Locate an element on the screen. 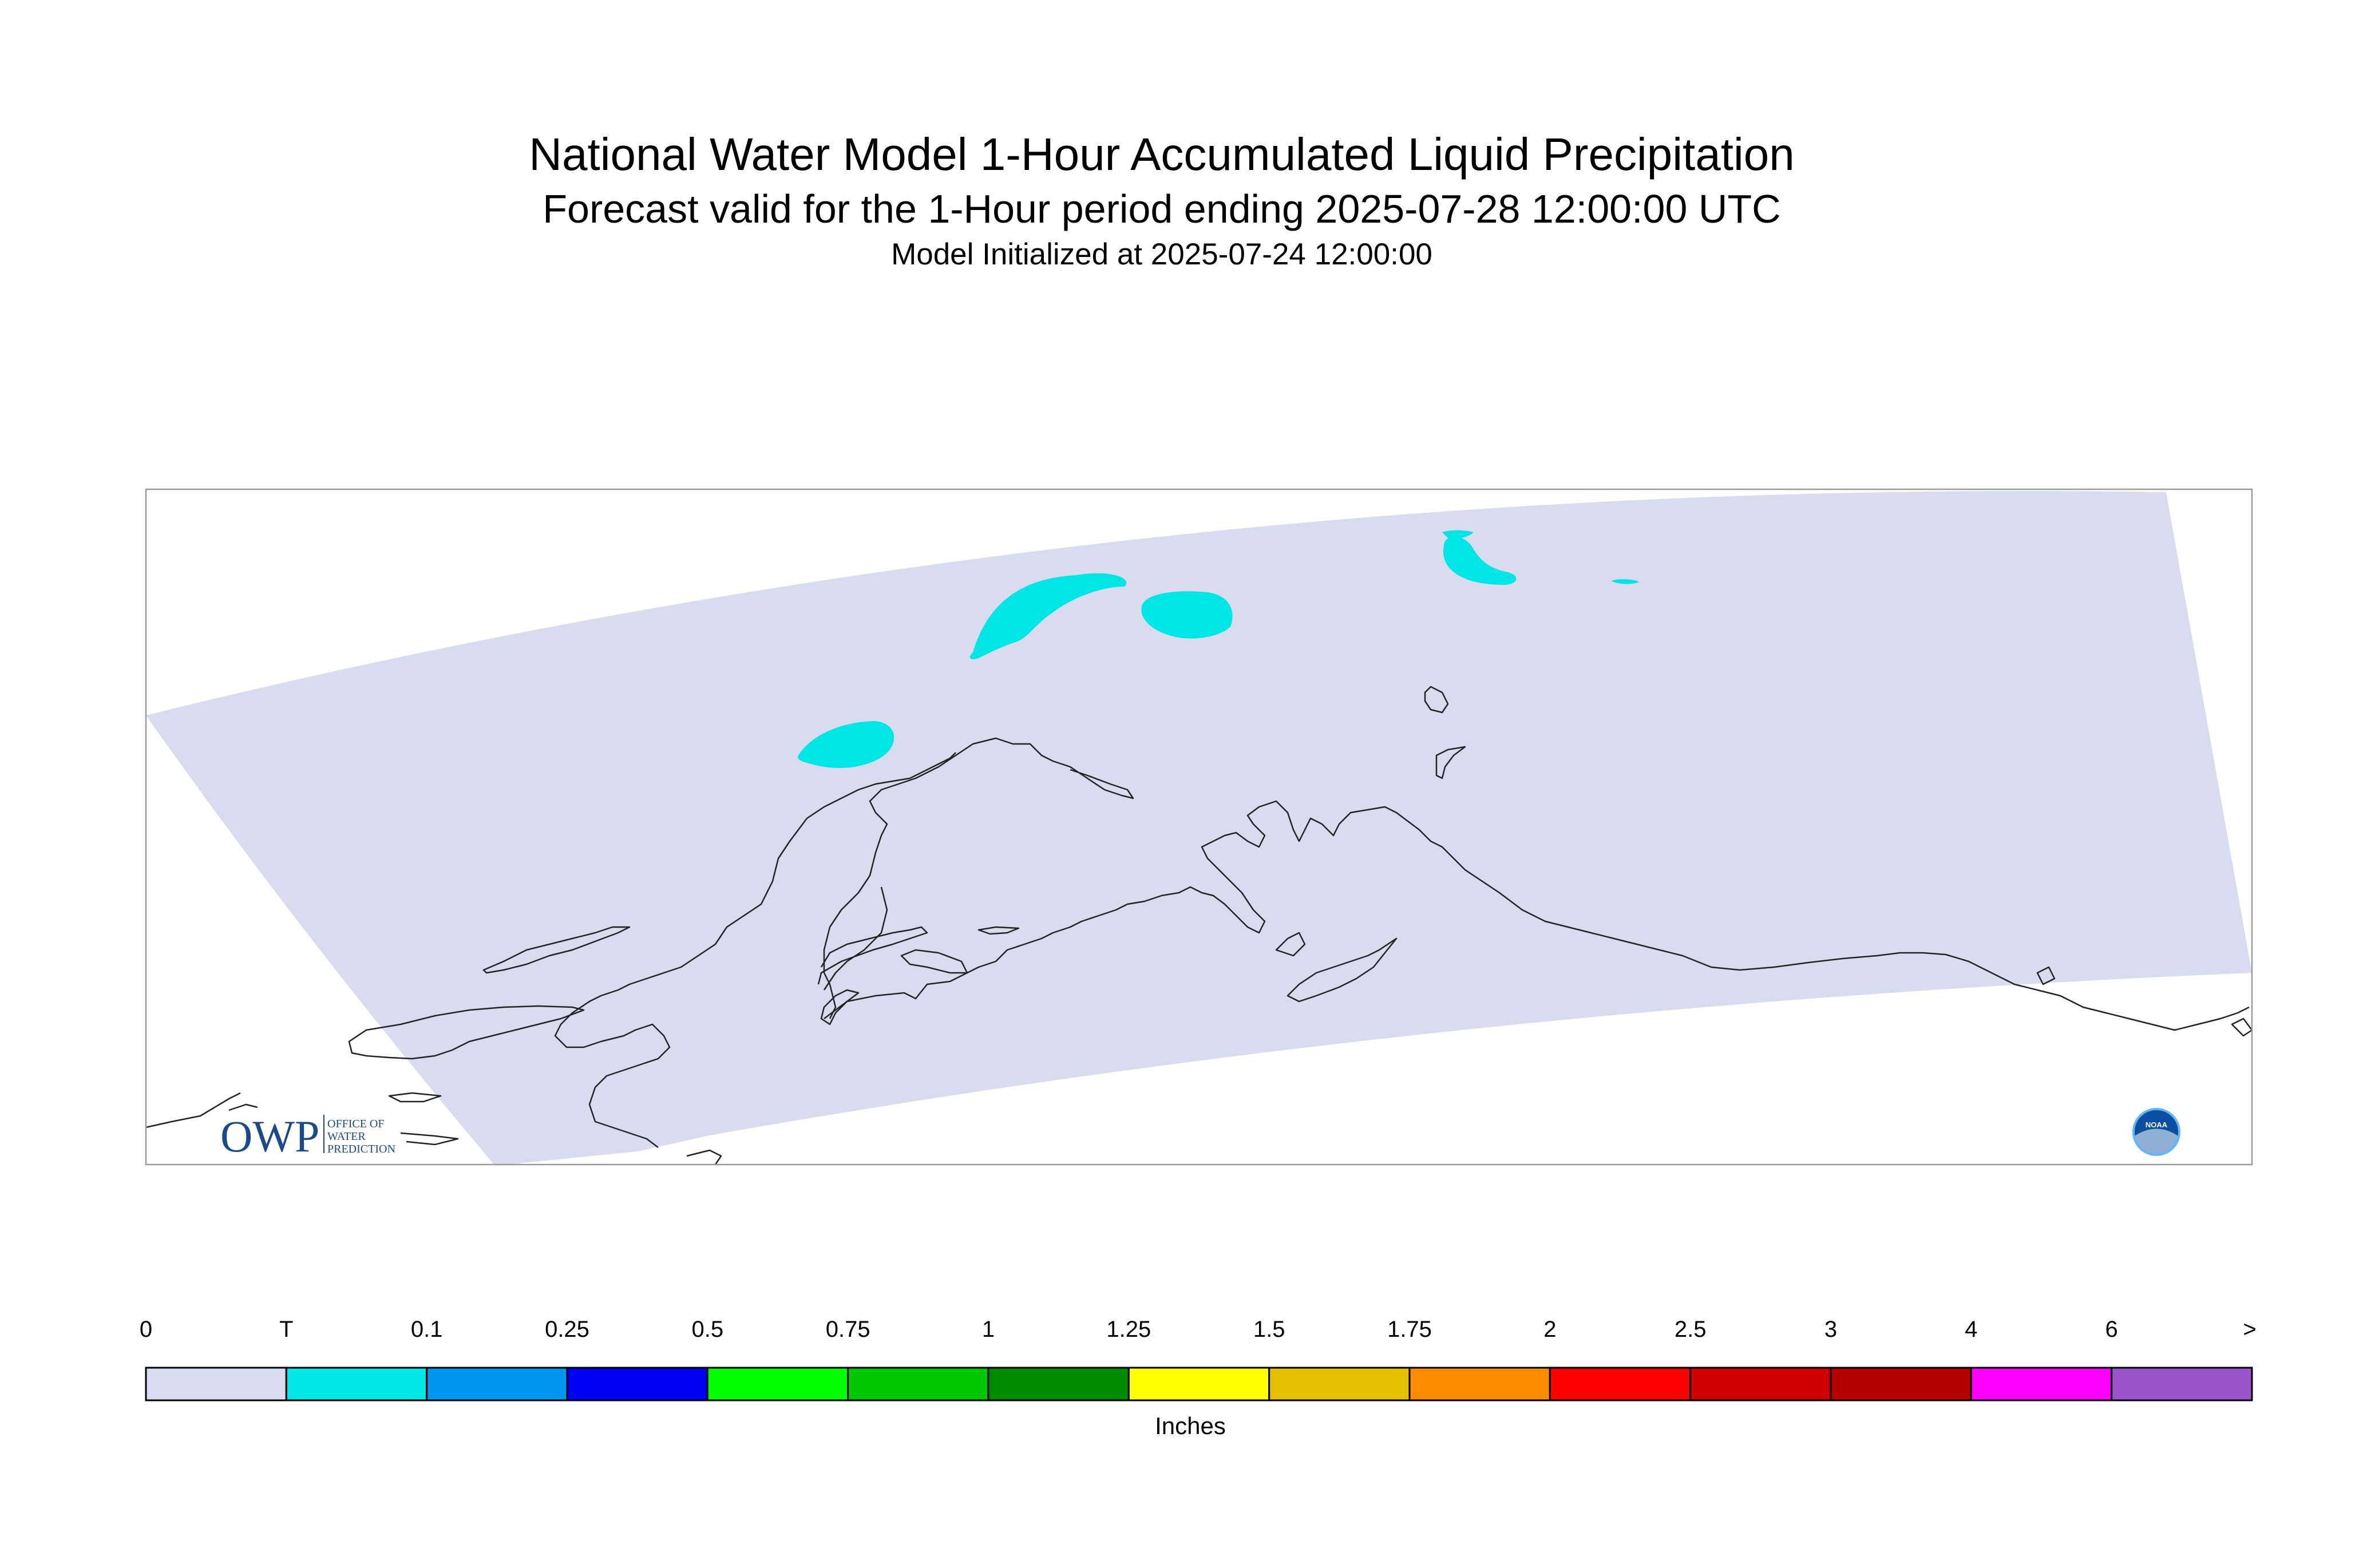 The height and width of the screenshot is (1568, 2375). legend-tick-label: 1.5 is located at coordinates (1269, 1329).